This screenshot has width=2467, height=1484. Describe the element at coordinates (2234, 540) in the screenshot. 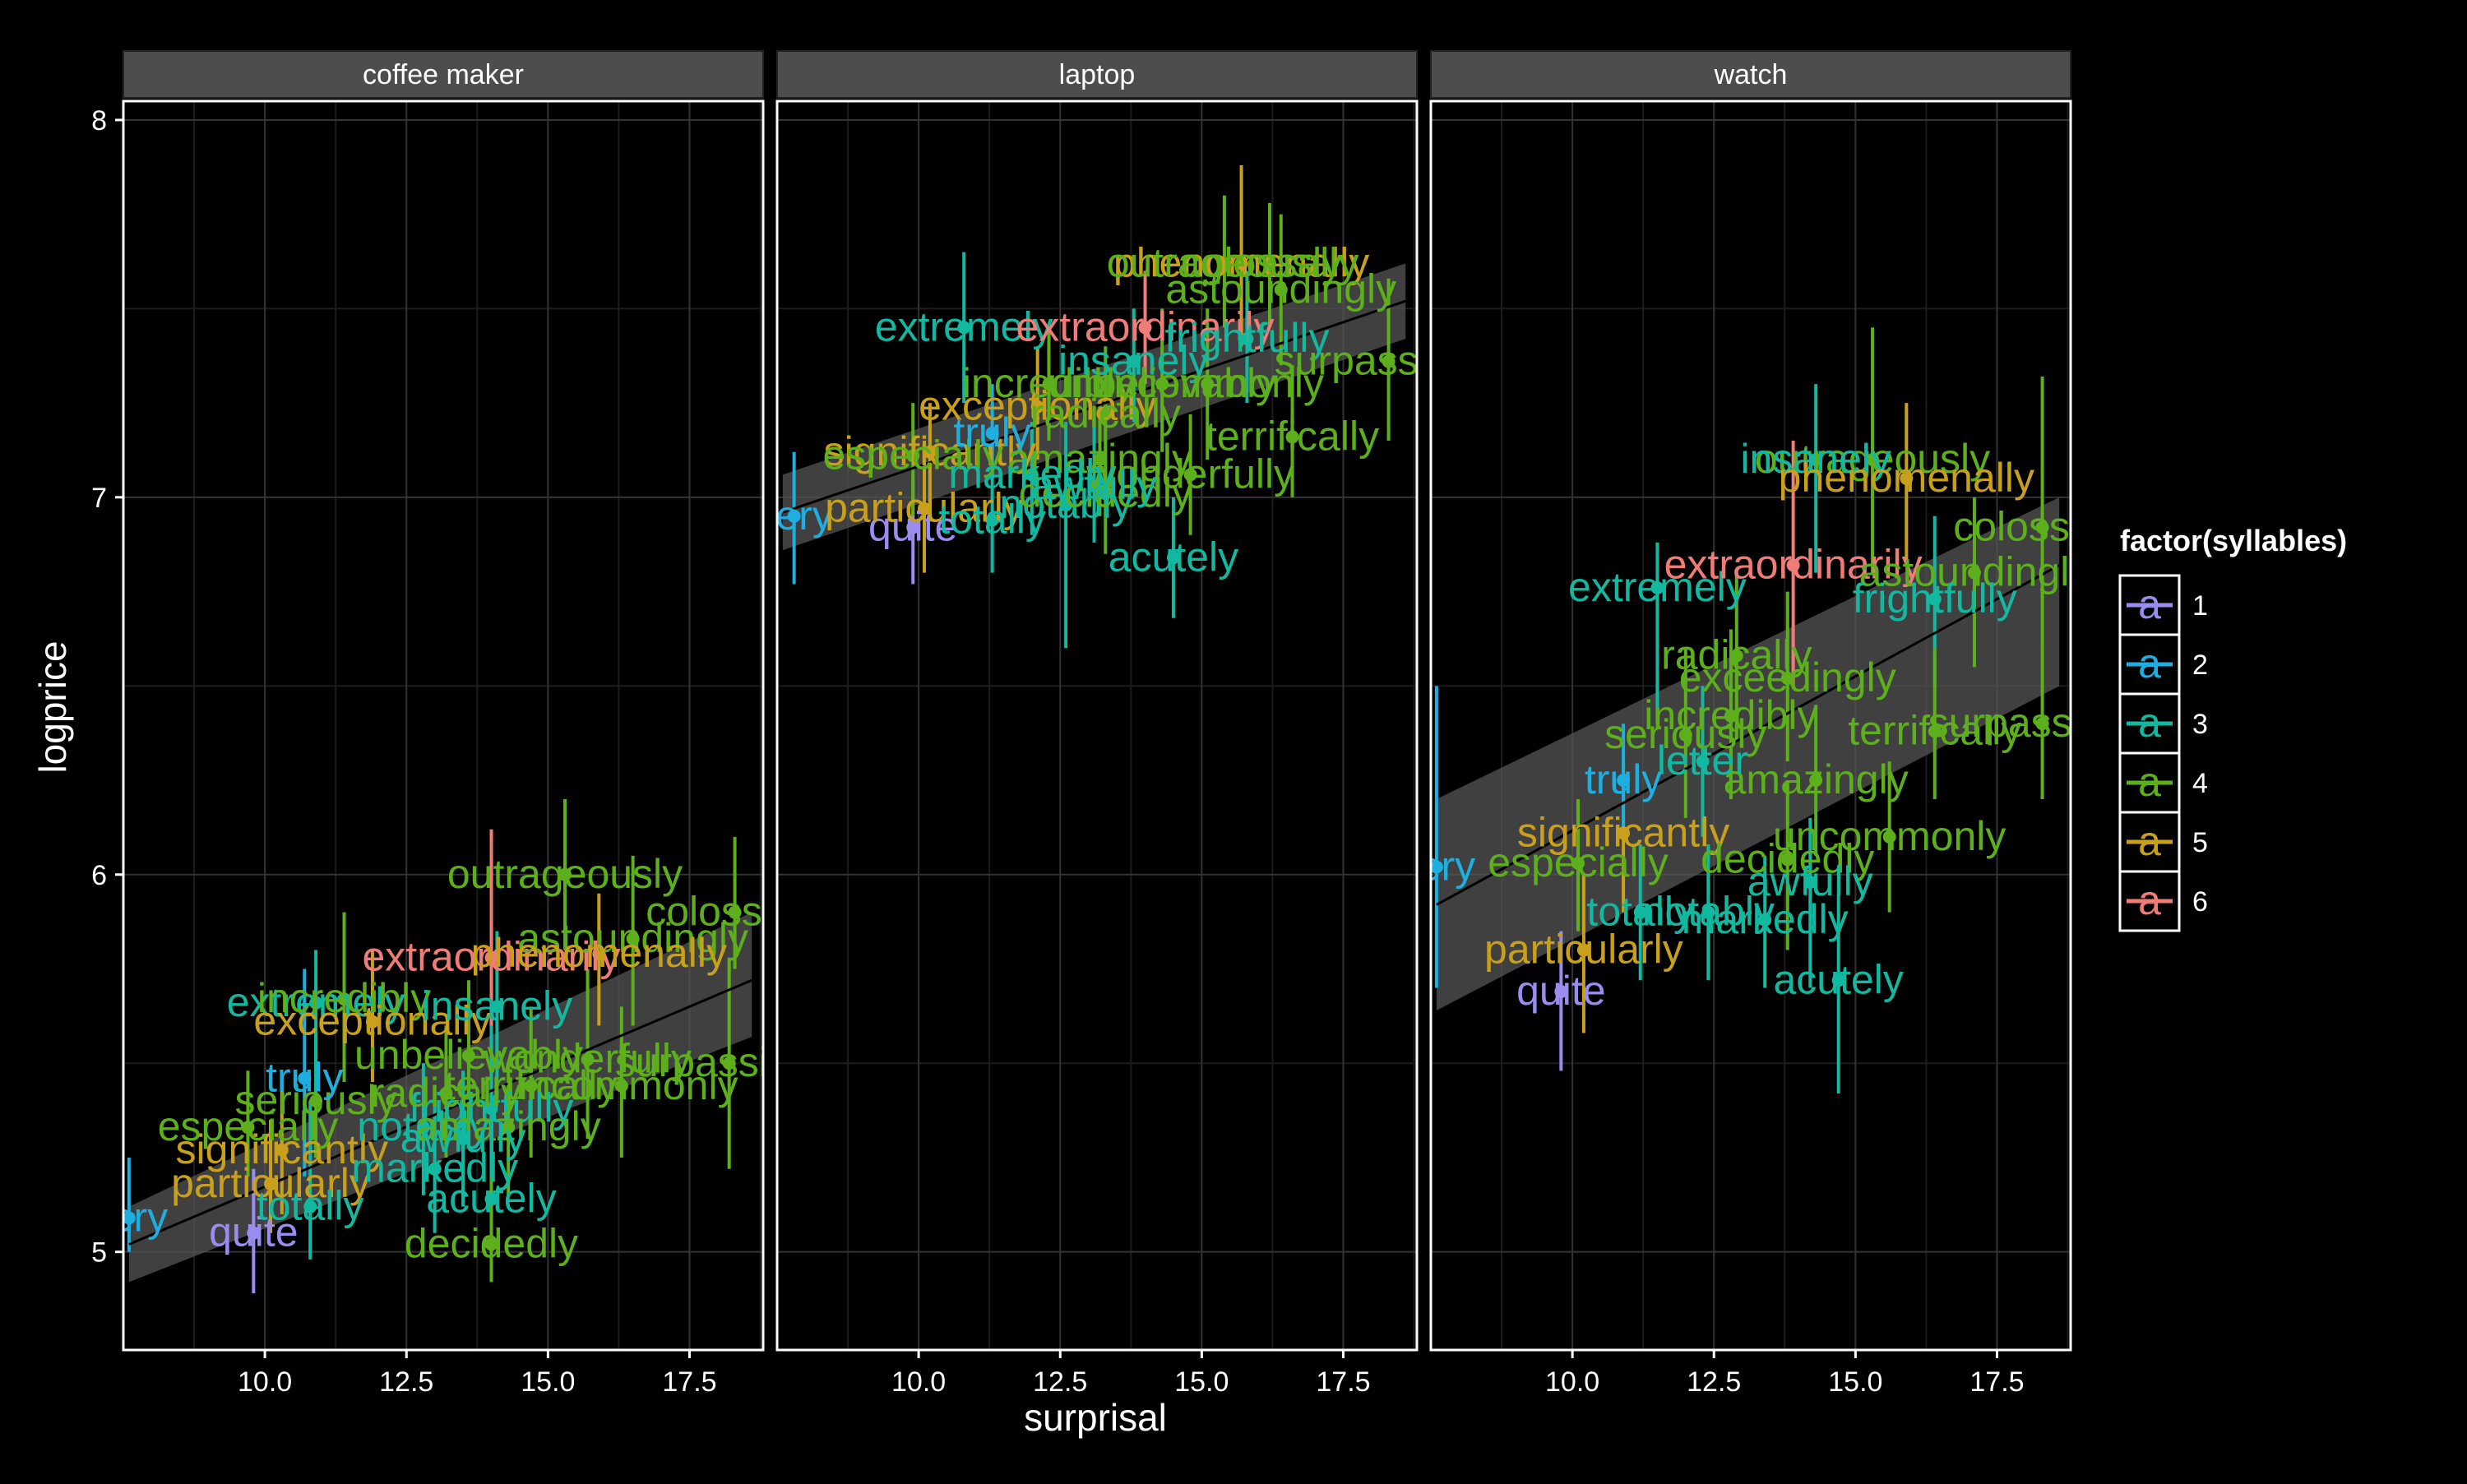

I see `legend-title: factor(syllables)` at that location.